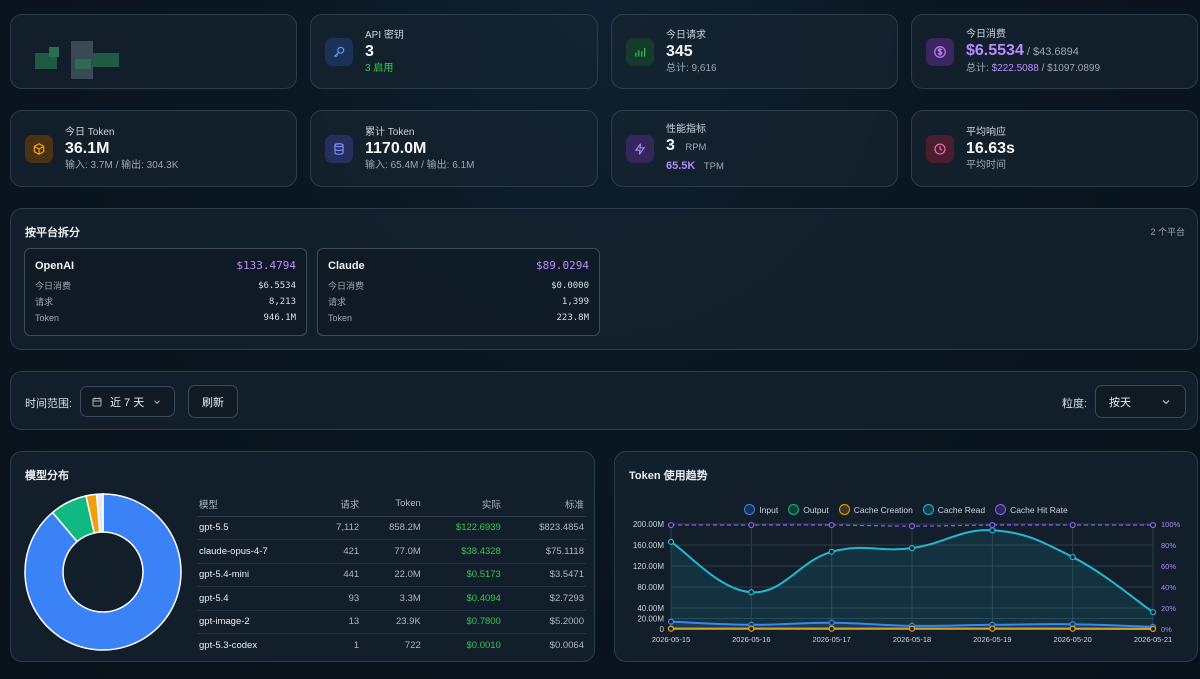 The height and width of the screenshot is (679, 1200). I want to click on donut-slice-gpt-5.5, so click(103, 572).